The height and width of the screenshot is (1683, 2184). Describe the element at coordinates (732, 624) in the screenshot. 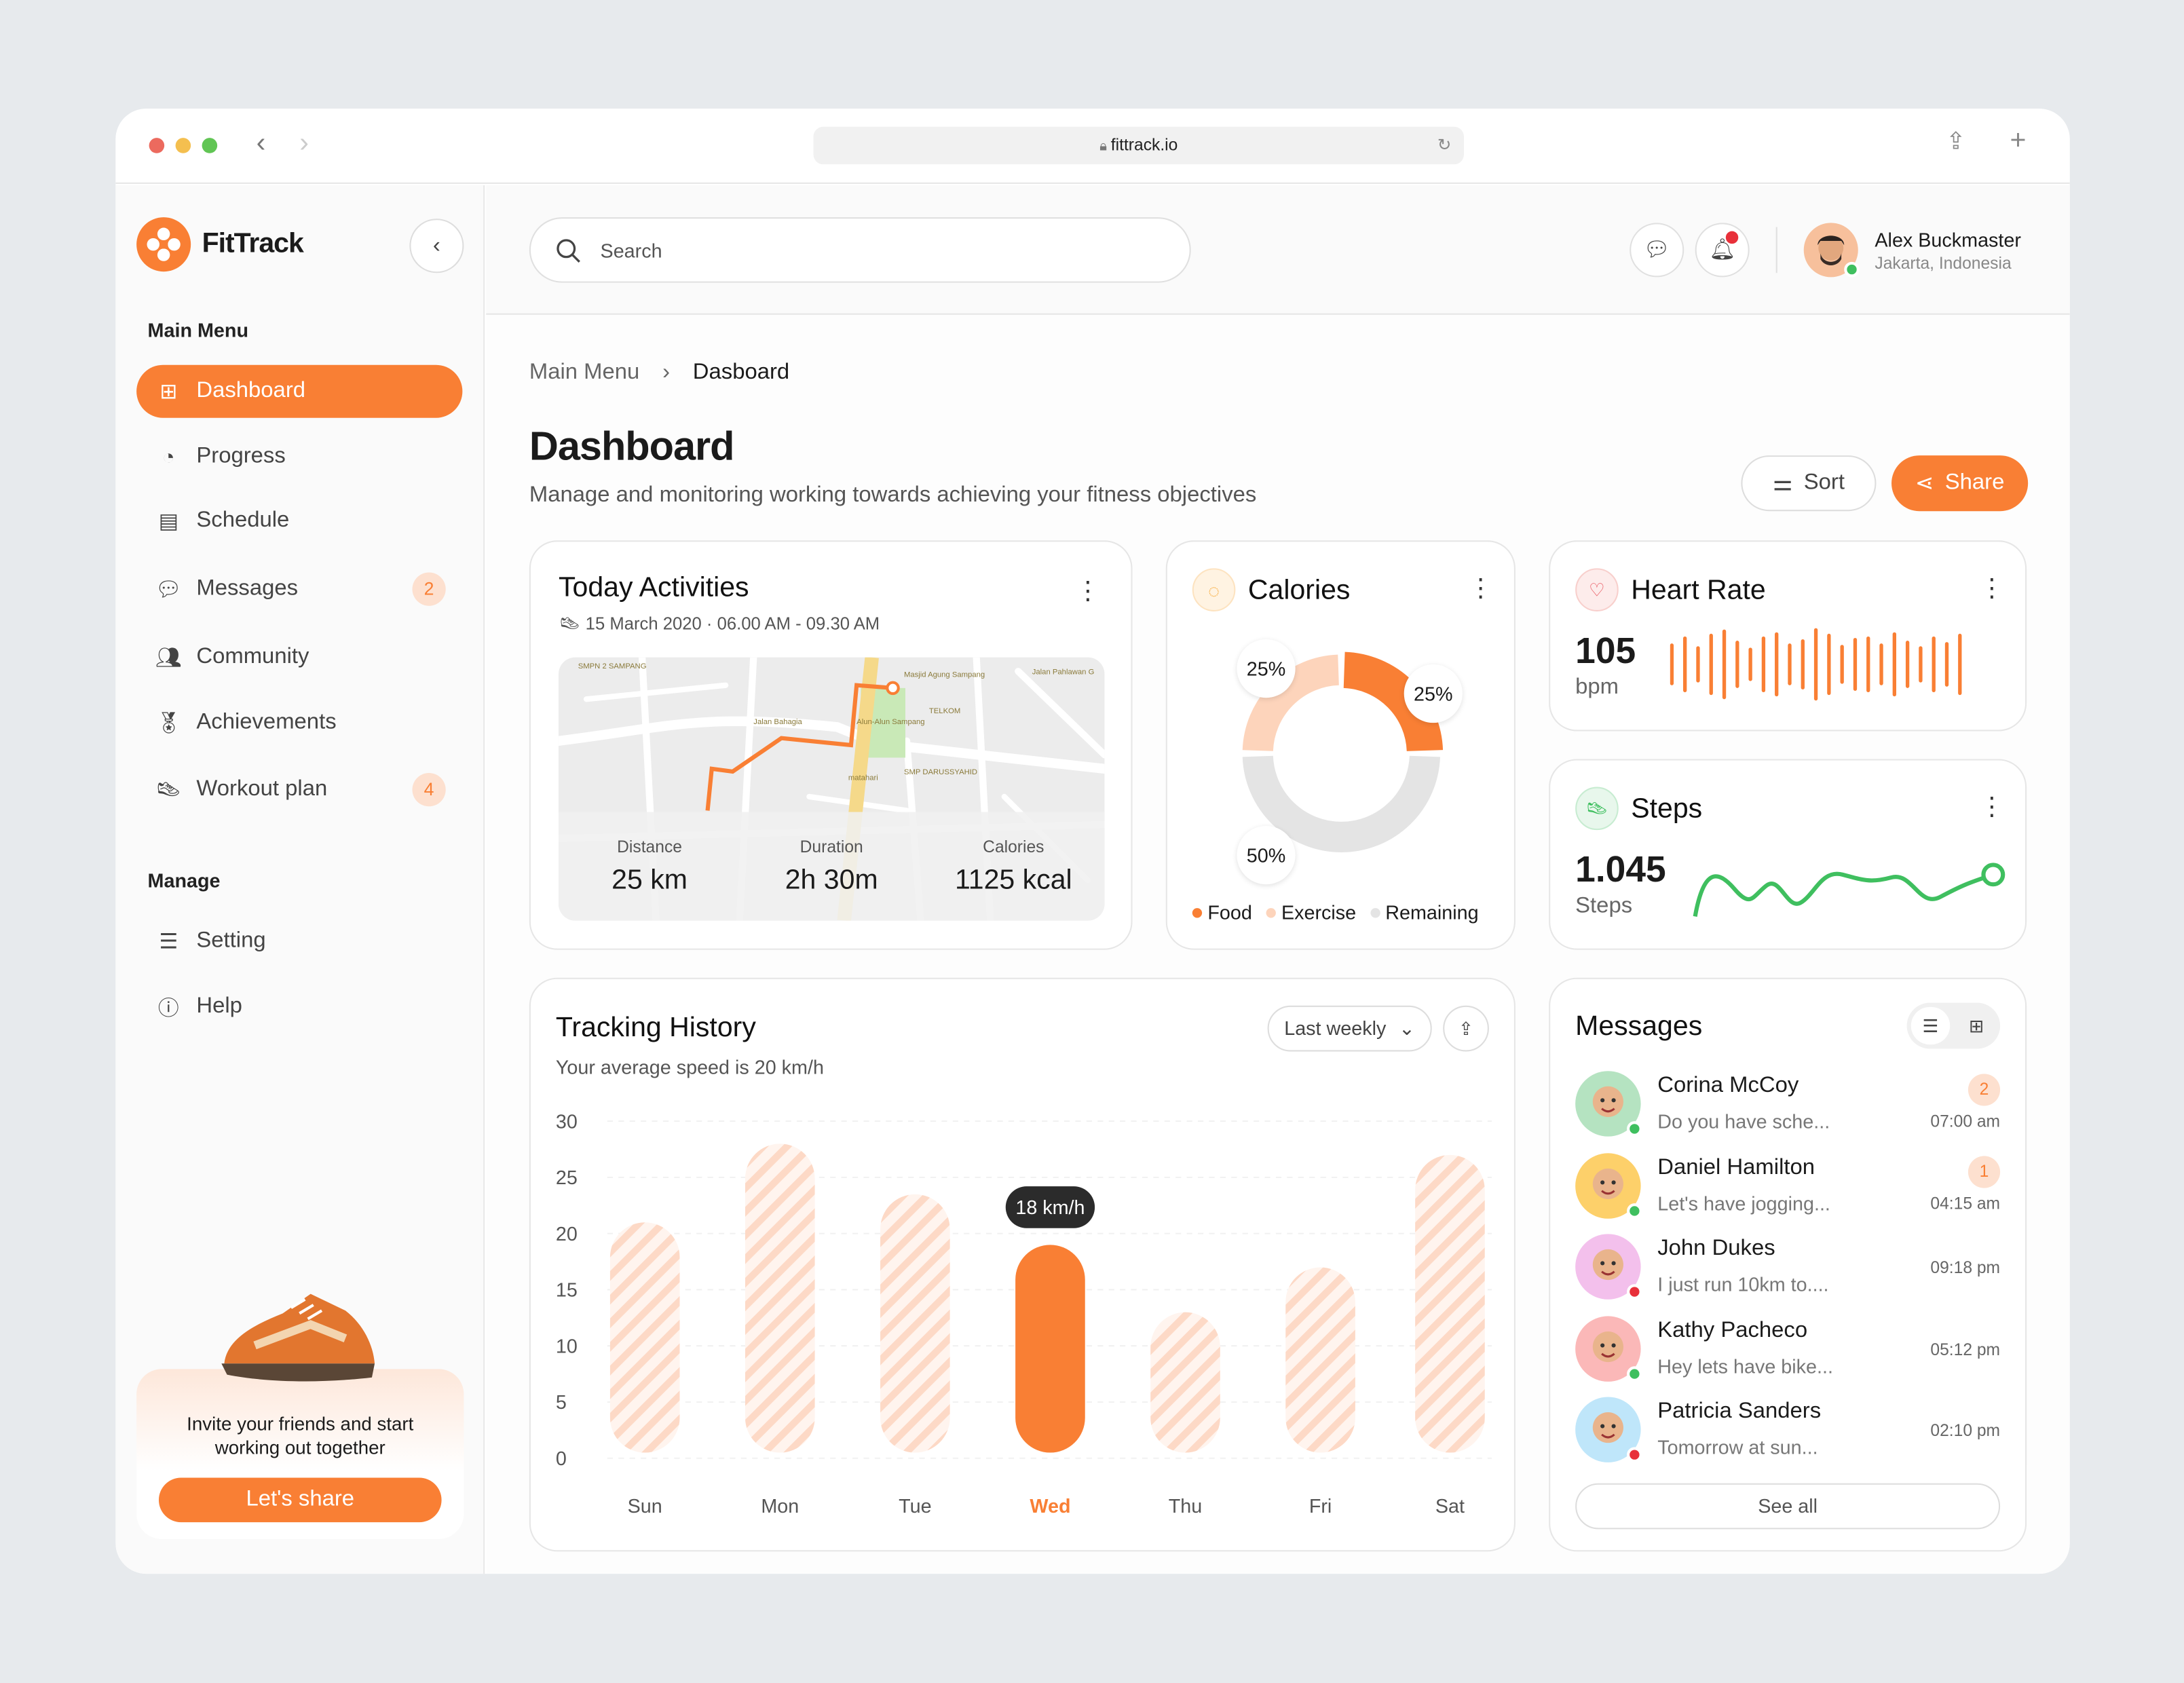

I see `activity-date: 15 March 2020 · 06.00 AM - 09.30 AM` at that location.